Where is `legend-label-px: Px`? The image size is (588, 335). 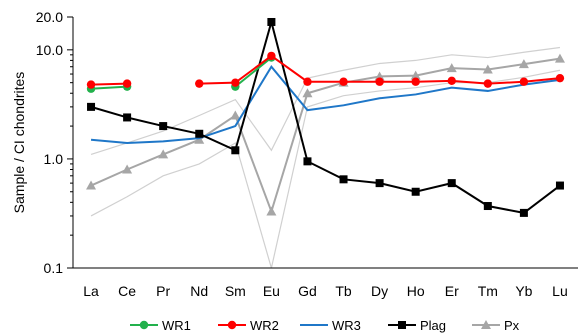 legend-label-px: Px is located at coordinates (512, 325).